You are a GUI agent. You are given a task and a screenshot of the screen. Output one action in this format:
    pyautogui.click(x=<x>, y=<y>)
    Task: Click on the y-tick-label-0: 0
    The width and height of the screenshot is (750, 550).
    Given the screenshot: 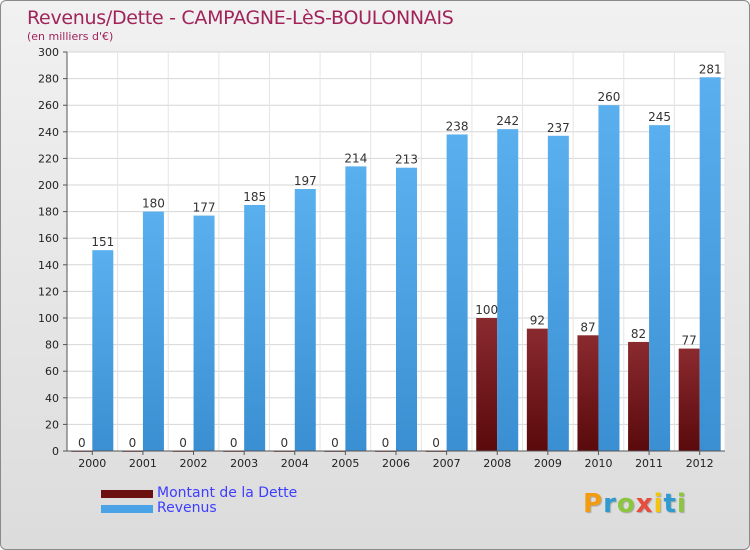 What is the action you would take?
    pyautogui.click(x=55, y=451)
    